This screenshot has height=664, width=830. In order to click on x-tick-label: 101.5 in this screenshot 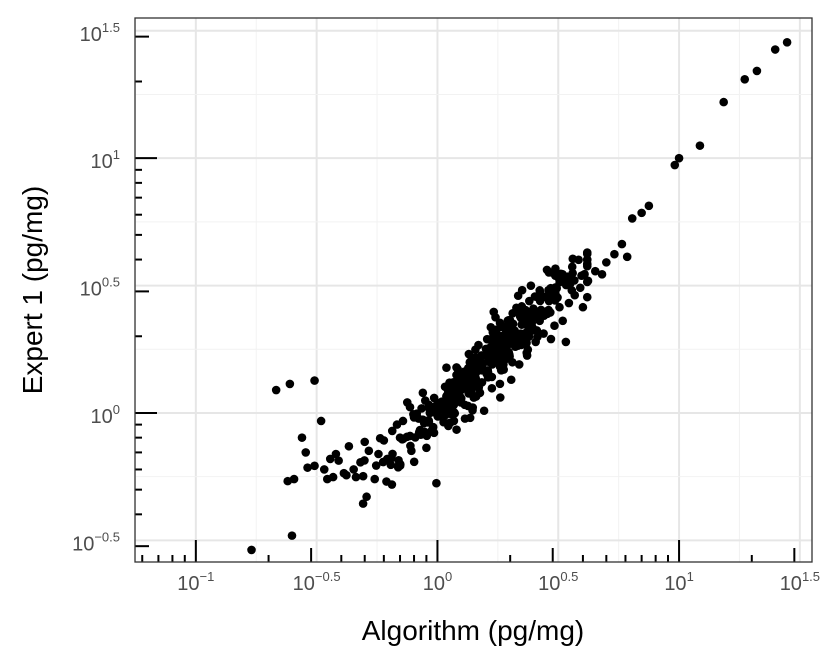, I will do `click(800, 582)`.